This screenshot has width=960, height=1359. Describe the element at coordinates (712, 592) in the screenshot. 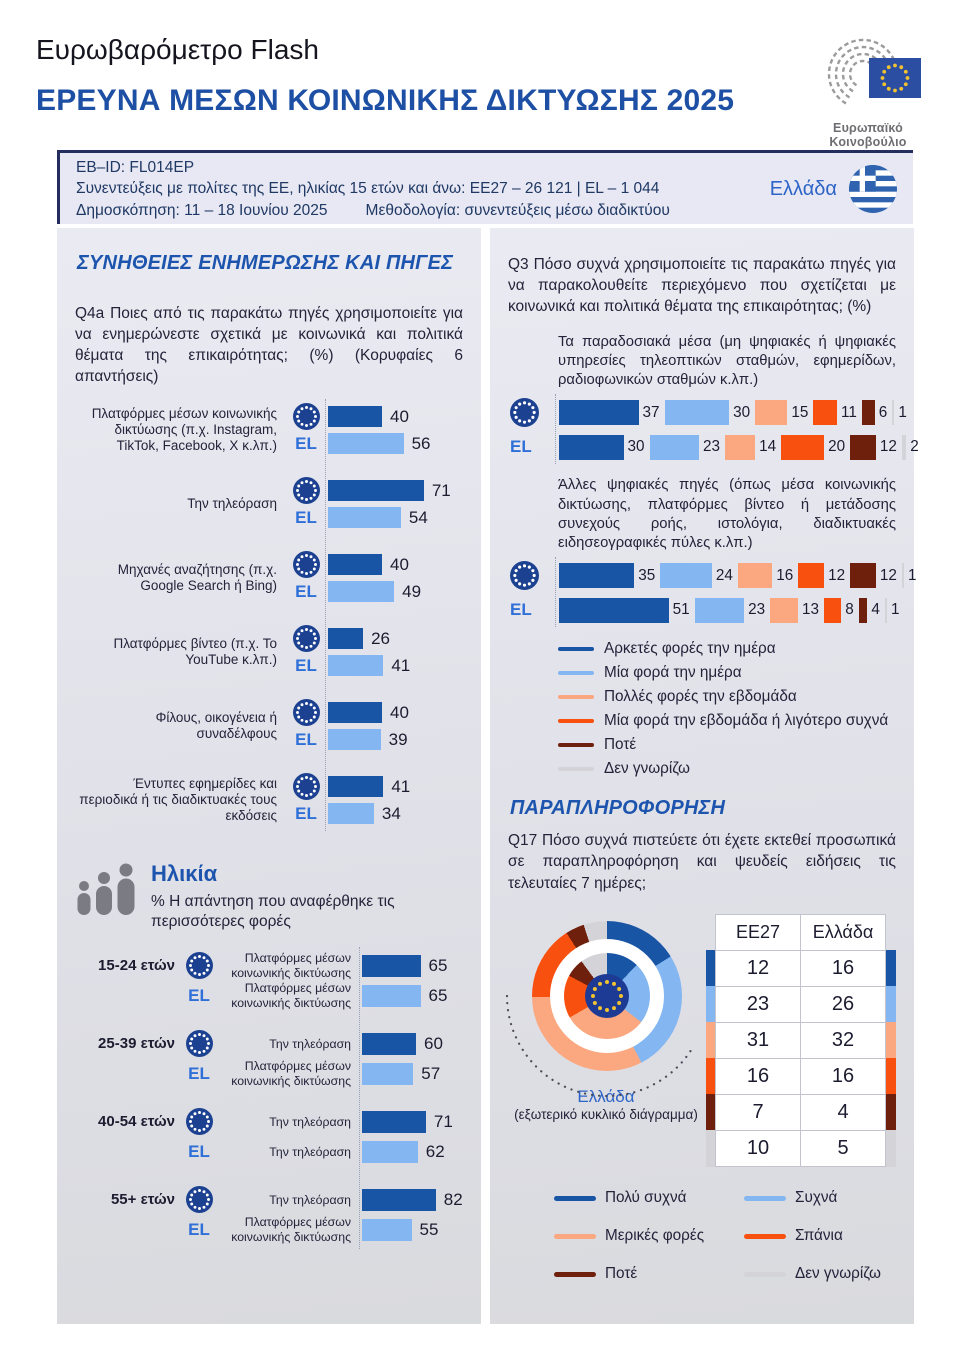

I see `q3-digital-chart: 35 24 16 12 12 1 EL 51 23 13 8 4 1` at that location.